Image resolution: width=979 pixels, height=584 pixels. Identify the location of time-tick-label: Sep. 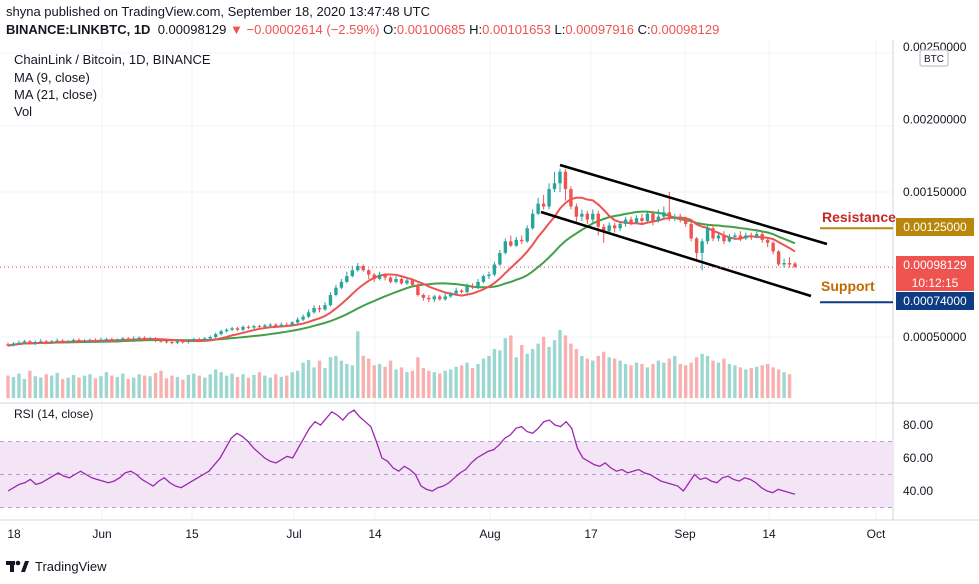
(685, 534).